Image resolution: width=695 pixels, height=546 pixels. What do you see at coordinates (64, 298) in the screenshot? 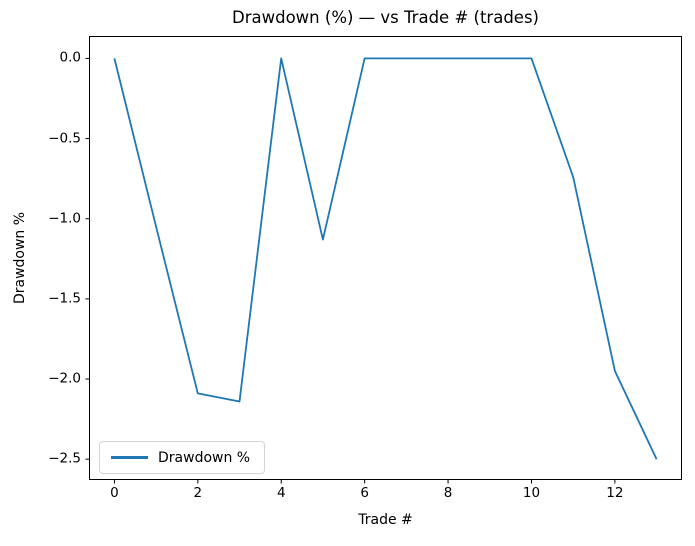
I see `y-tick-label: −1.5` at bounding box center [64, 298].